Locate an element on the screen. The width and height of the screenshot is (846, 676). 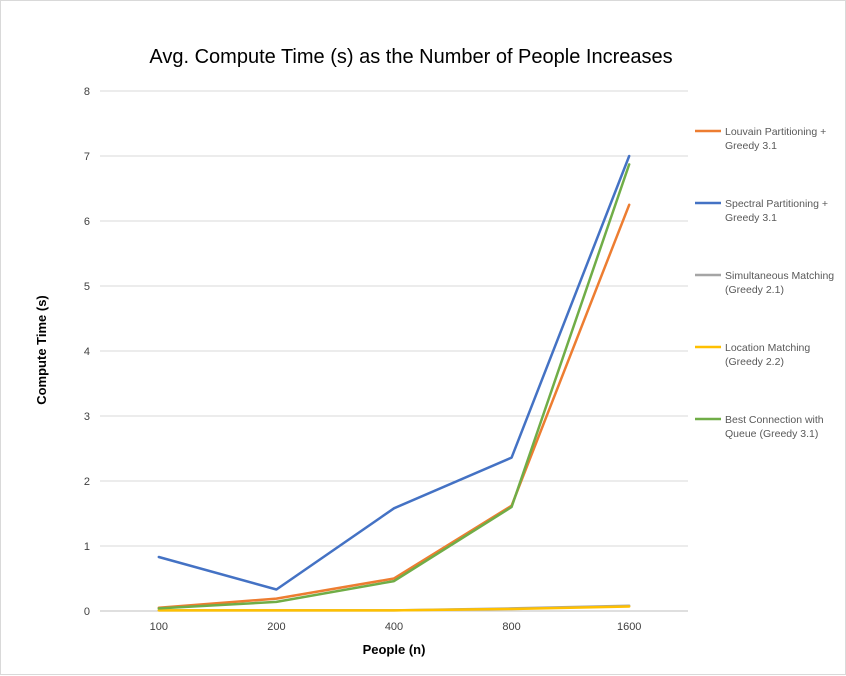
y-tick-label: 2 is located at coordinates (87, 482).